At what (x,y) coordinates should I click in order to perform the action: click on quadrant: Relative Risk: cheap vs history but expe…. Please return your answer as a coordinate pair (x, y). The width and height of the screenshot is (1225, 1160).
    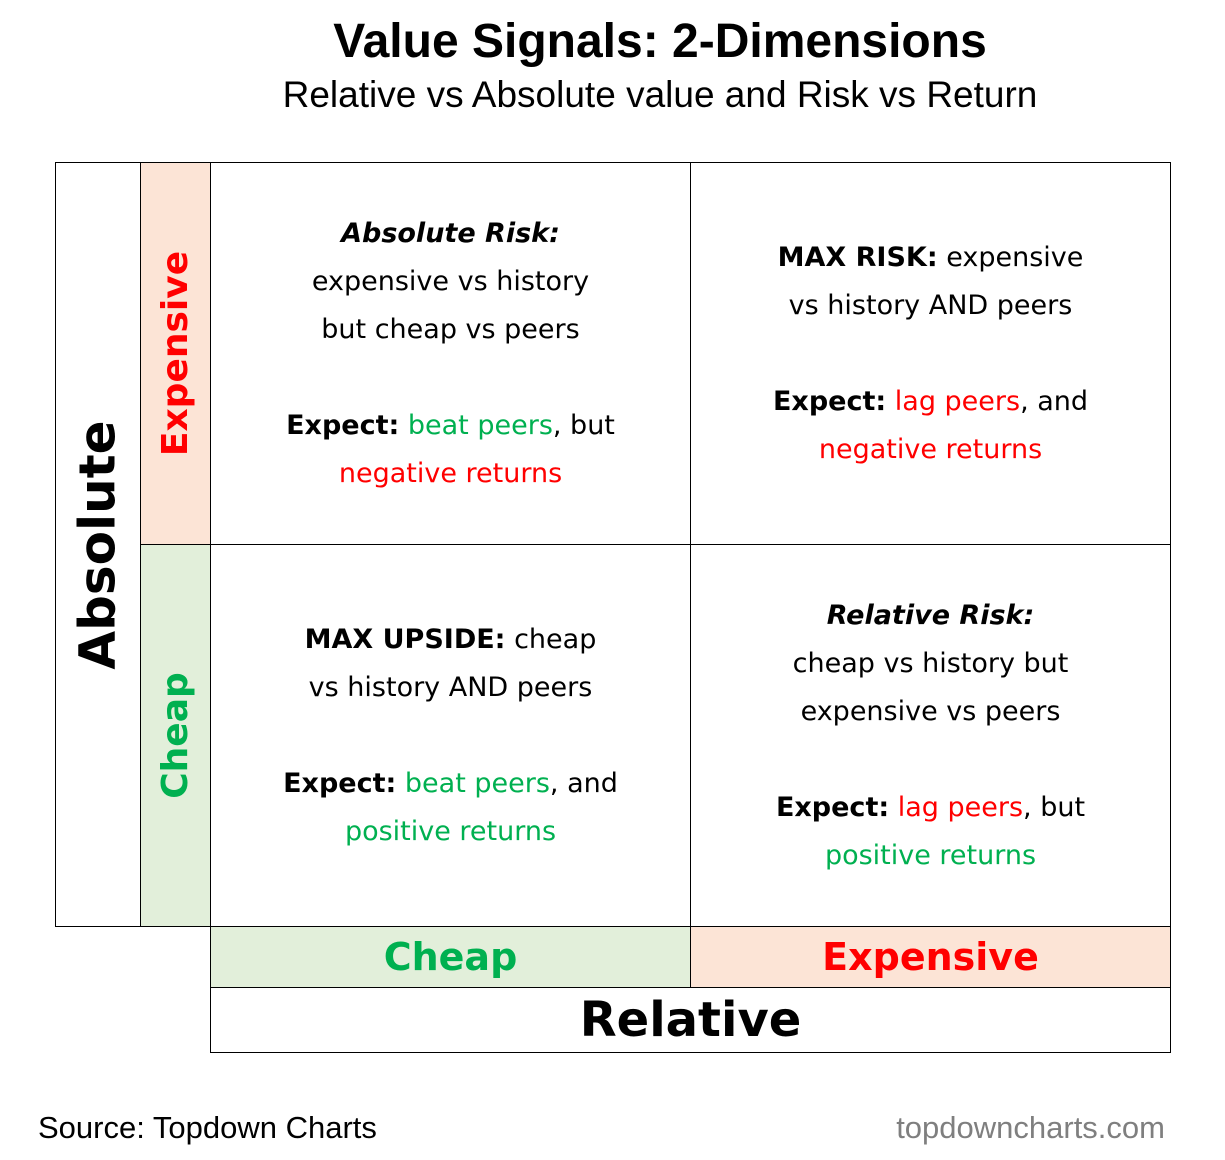
    Looking at the image, I should click on (930, 735).